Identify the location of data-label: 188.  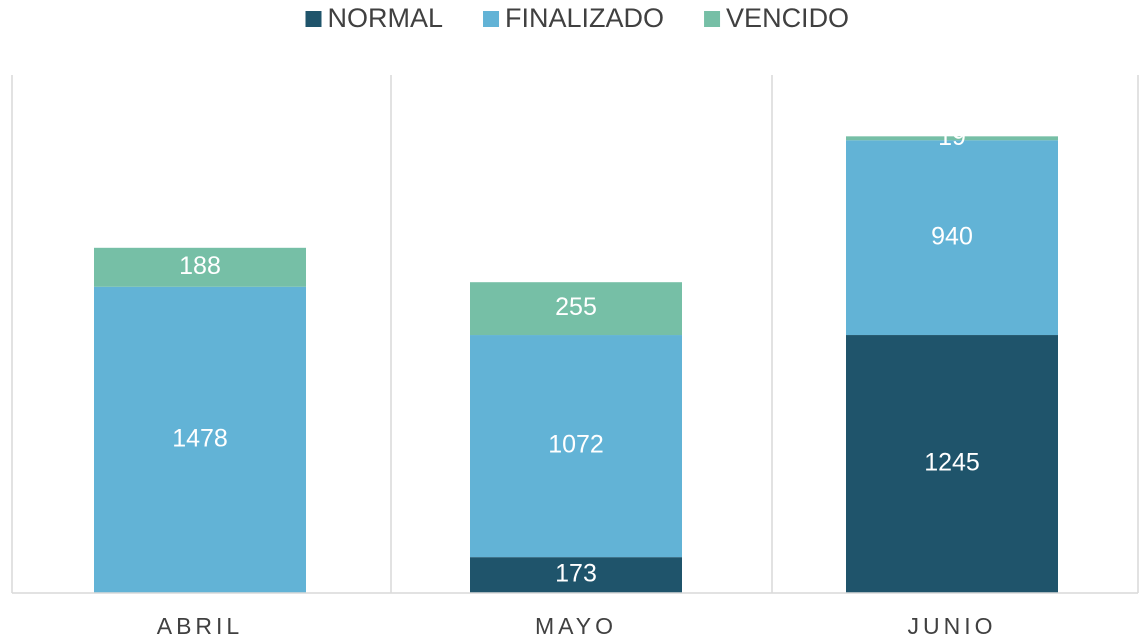
(200, 266).